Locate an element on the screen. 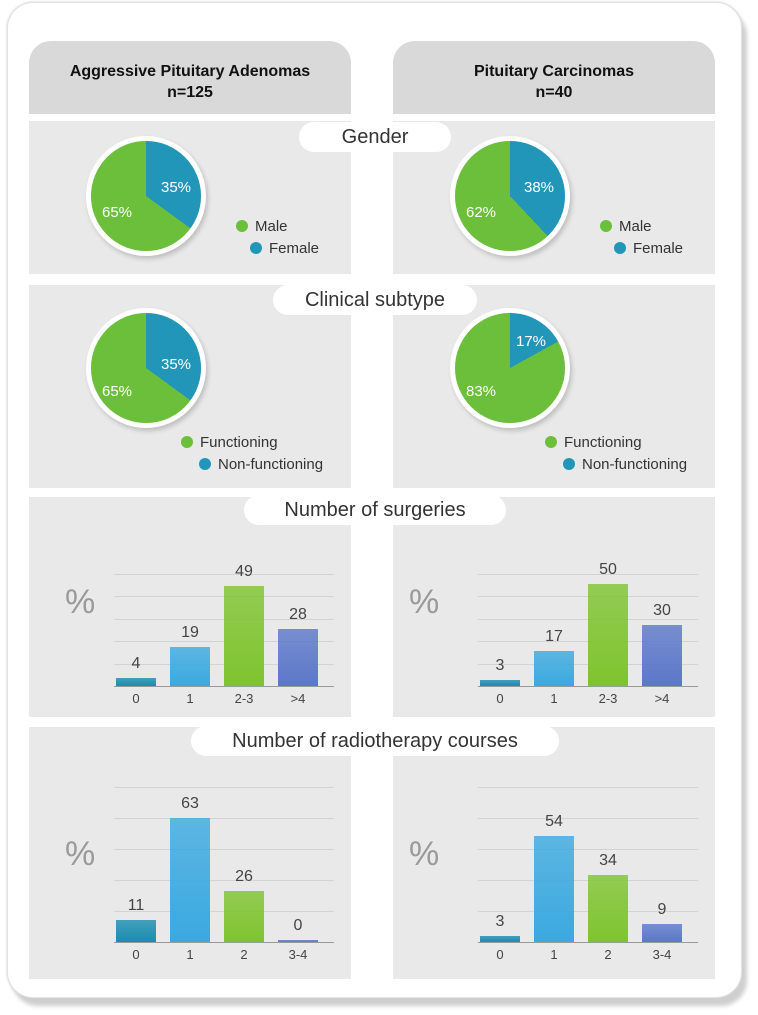  subtype-pie-adenomas is located at coordinates (146, 368).